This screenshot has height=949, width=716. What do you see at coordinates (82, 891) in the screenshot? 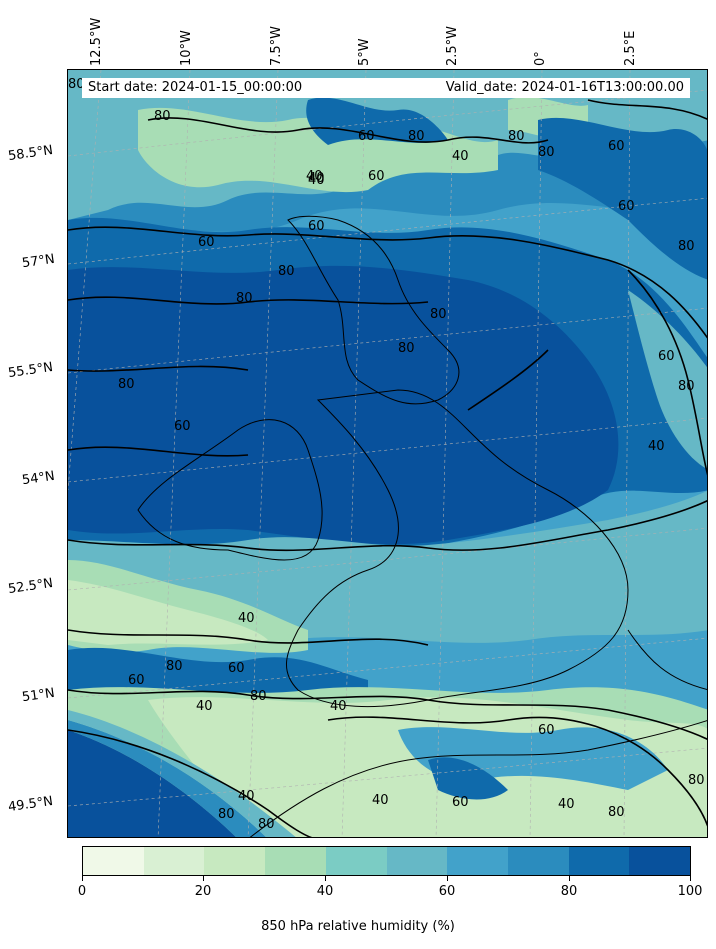
I see `colorbar-tick-label: 0` at bounding box center [82, 891].